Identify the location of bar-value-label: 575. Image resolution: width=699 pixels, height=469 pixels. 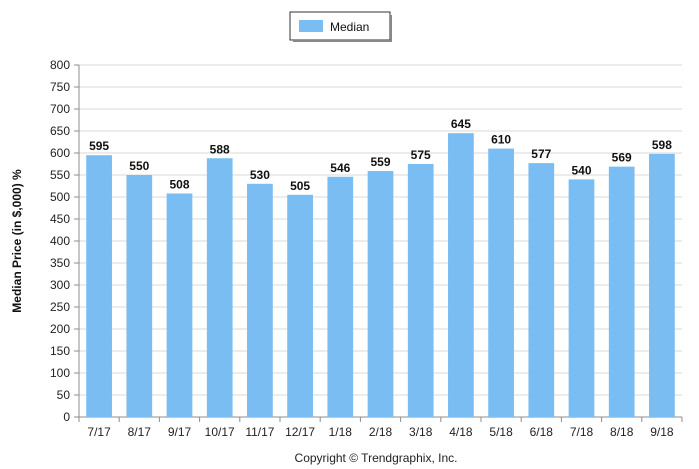
(421, 155).